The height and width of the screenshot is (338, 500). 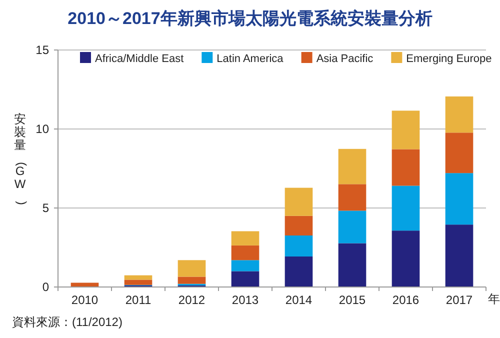 What do you see at coordinates (494, 299) in the screenshot?
I see `x-axis-title: 年` at bounding box center [494, 299].